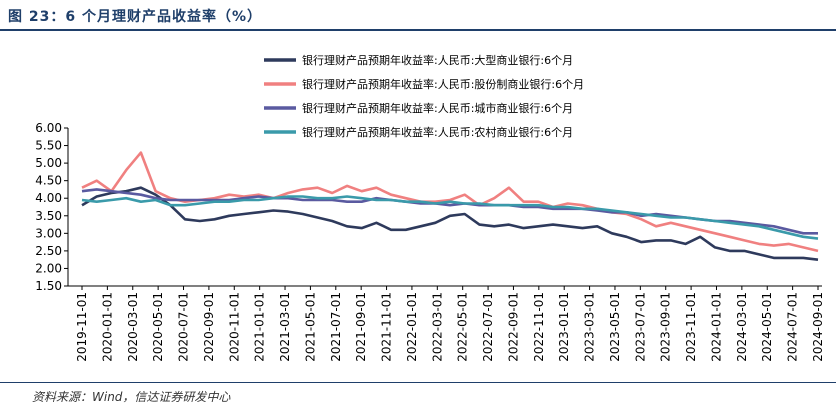  Describe the element at coordinates (131, 397) in the screenshot. I see `source-note: 资料来源：Wind，信达证券研发中心` at that location.